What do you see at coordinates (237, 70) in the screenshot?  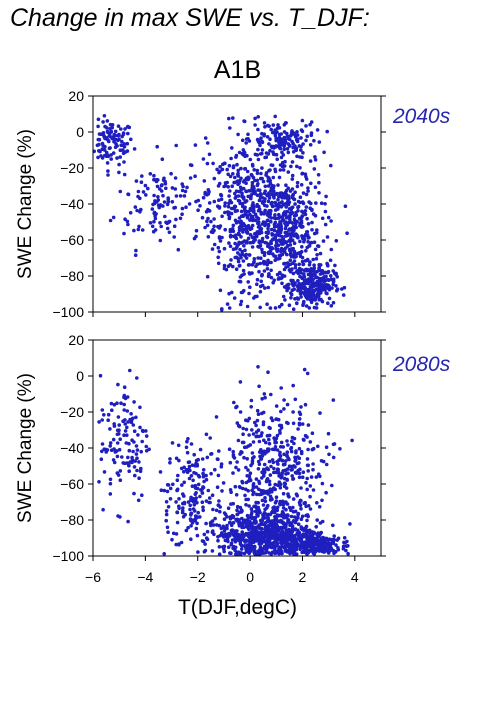 I see `scenario-title: A1B` at bounding box center [237, 70].